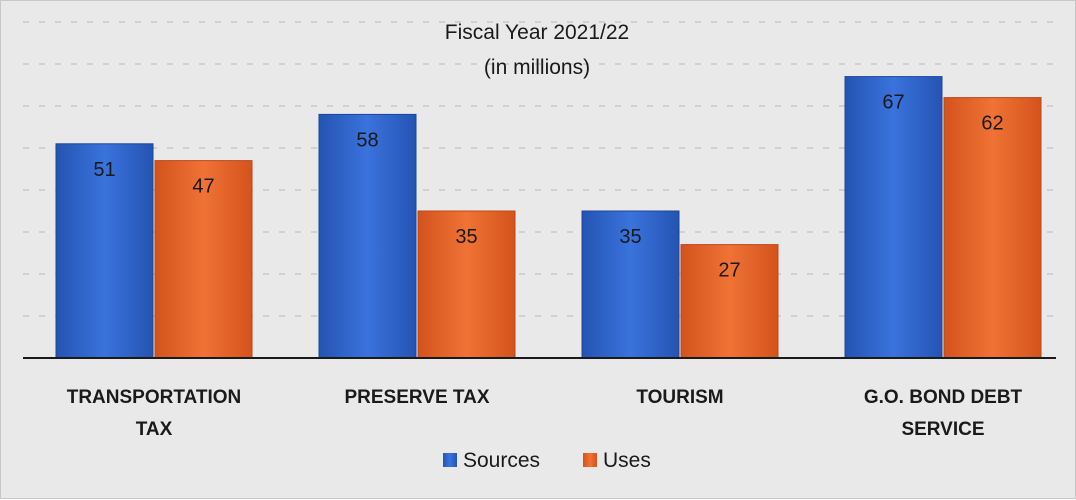 Image resolution: width=1076 pixels, height=500 pixels. Describe the element at coordinates (203, 187) in the screenshot. I see `data-label: 47` at that location.